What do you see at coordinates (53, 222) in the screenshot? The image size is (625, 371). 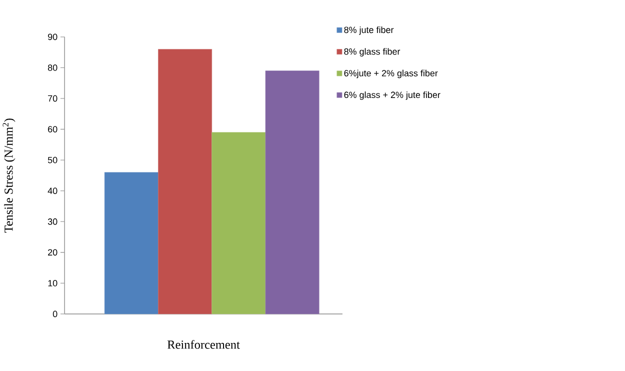 I see `y-tick-label: 30` at bounding box center [53, 222].